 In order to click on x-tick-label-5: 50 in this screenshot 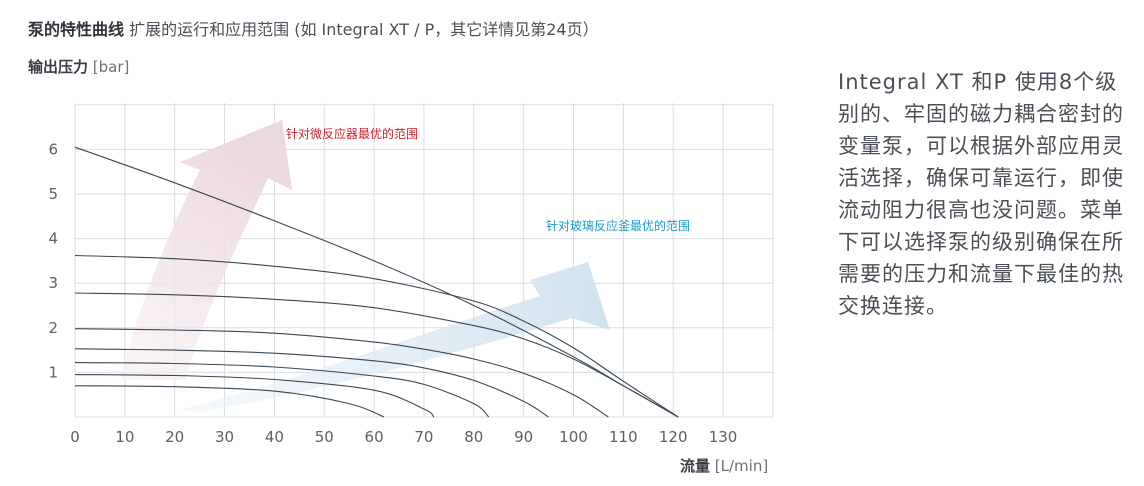, I will do `click(324, 437)`.